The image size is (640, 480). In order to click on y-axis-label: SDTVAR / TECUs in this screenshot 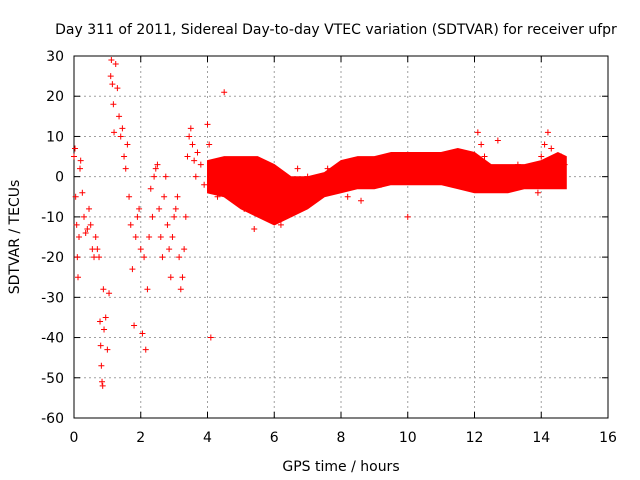, I will do `click(15, 237)`.